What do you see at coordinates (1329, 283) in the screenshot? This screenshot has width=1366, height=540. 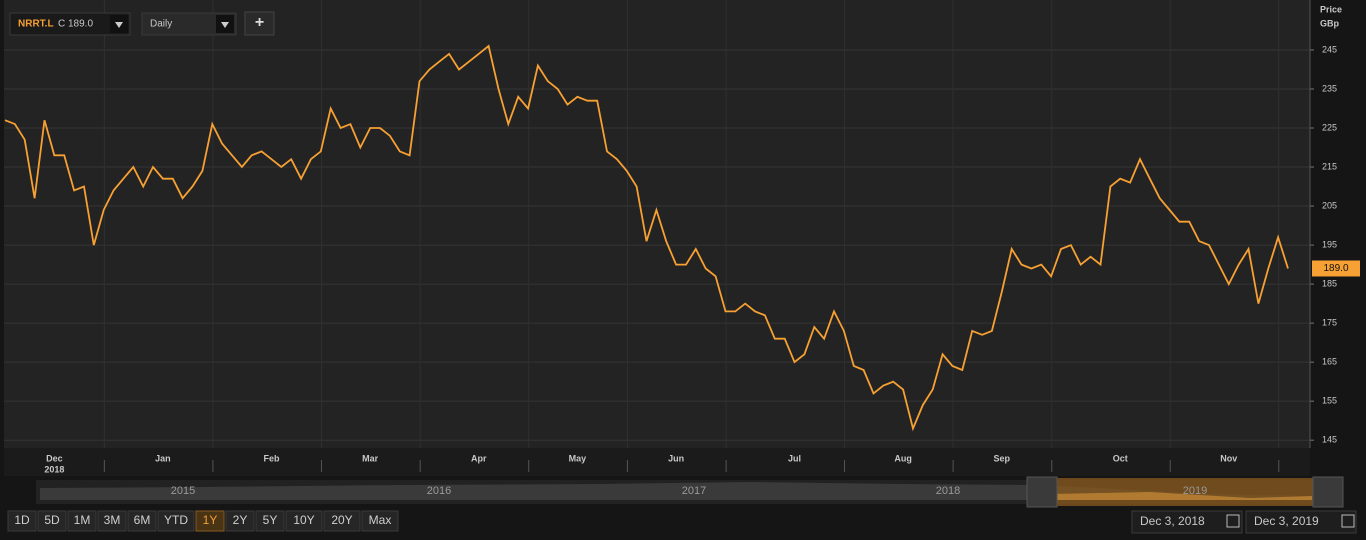 I see `y-tick-label: 185` at bounding box center [1329, 283].